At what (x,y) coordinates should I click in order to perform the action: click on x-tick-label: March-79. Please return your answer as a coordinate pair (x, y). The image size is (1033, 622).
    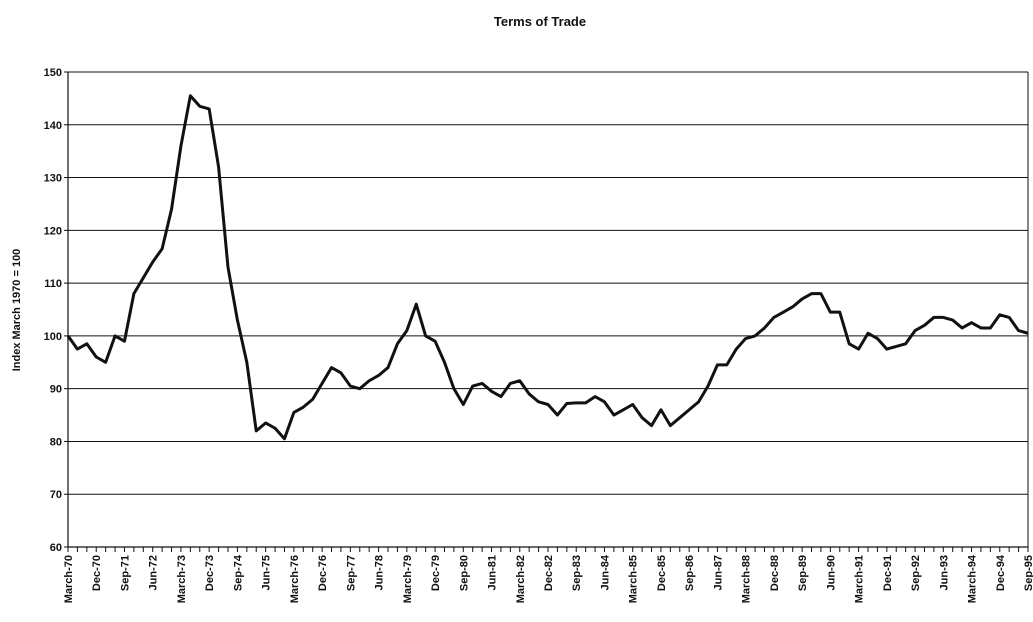
    Looking at the image, I should click on (408, 579).